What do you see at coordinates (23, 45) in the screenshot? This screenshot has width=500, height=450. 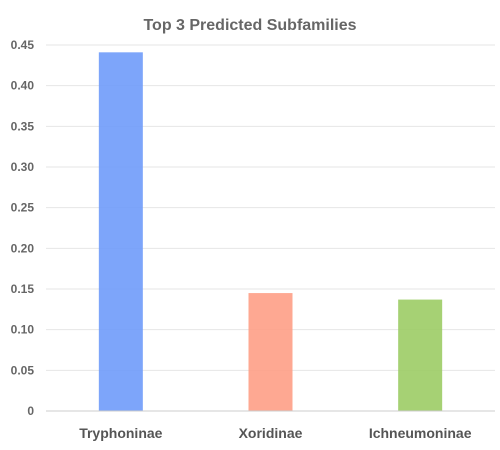 I see `y-tick-label: 0.45` at bounding box center [23, 45].